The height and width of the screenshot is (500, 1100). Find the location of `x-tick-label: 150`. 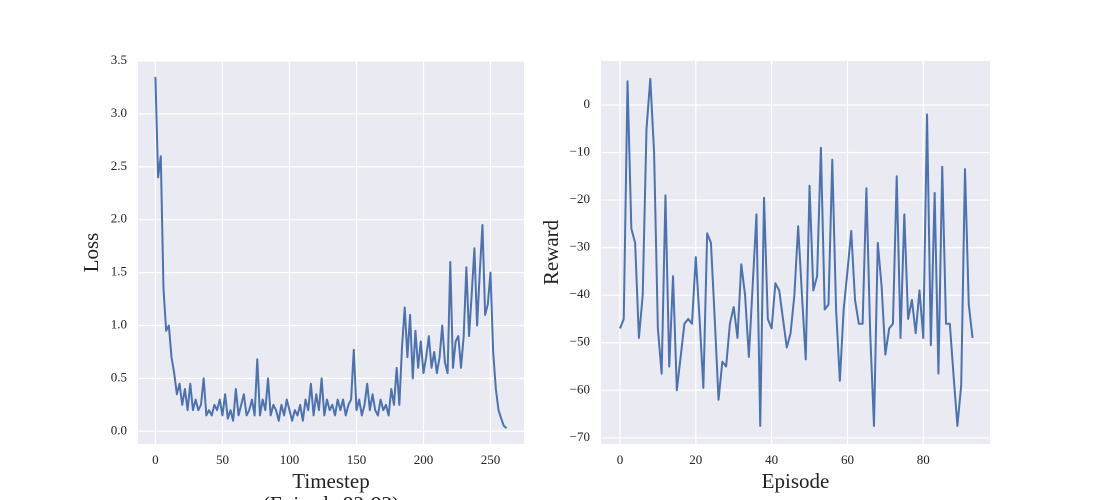

x-tick-label: 150 is located at coordinates (357, 459).